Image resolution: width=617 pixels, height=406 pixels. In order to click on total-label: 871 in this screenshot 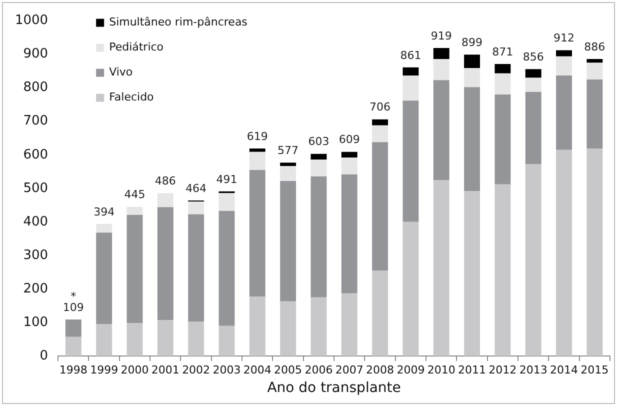, I will do `click(503, 51)`.